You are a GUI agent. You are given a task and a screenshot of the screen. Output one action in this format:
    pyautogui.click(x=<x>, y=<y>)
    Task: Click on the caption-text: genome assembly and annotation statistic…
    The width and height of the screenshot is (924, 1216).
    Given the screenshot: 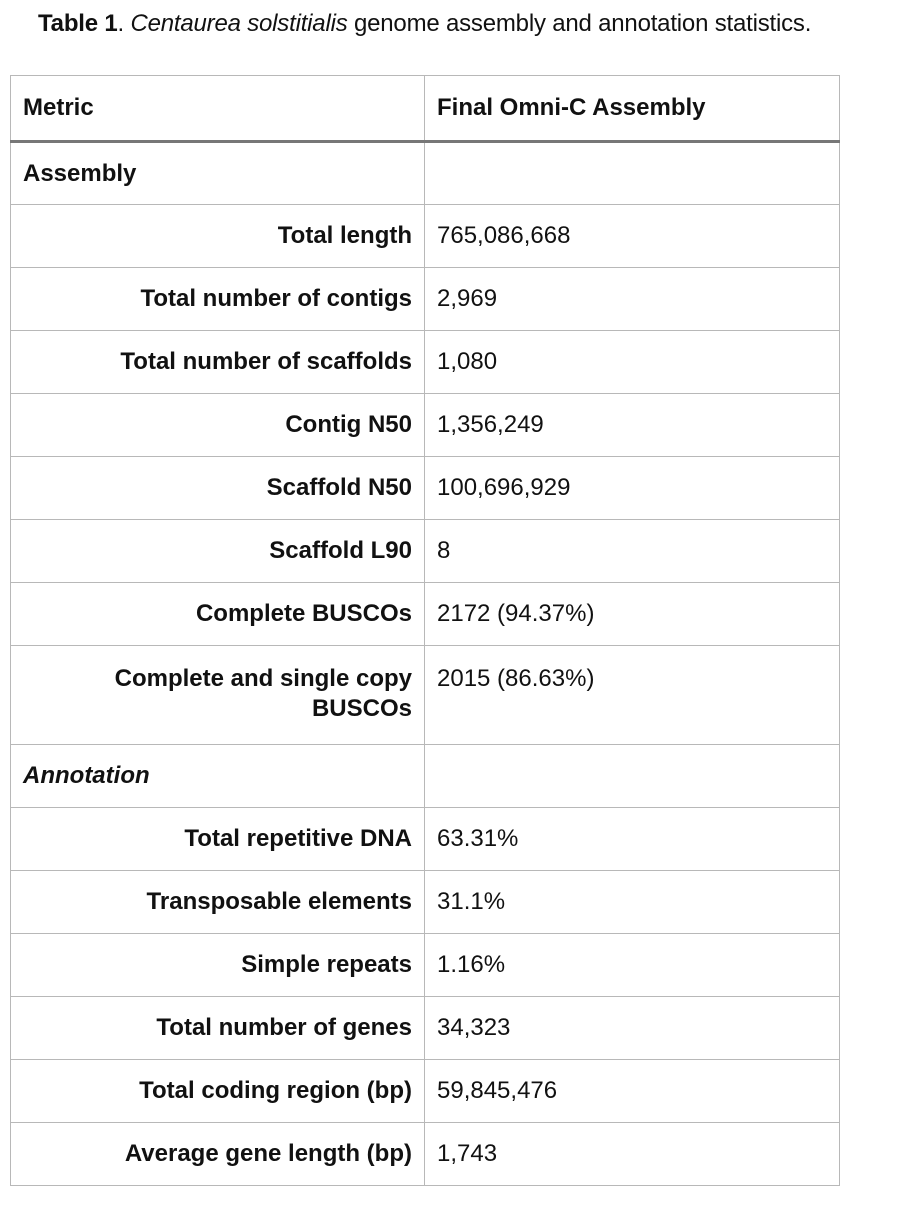 What is the action you would take?
    pyautogui.click(x=579, y=23)
    